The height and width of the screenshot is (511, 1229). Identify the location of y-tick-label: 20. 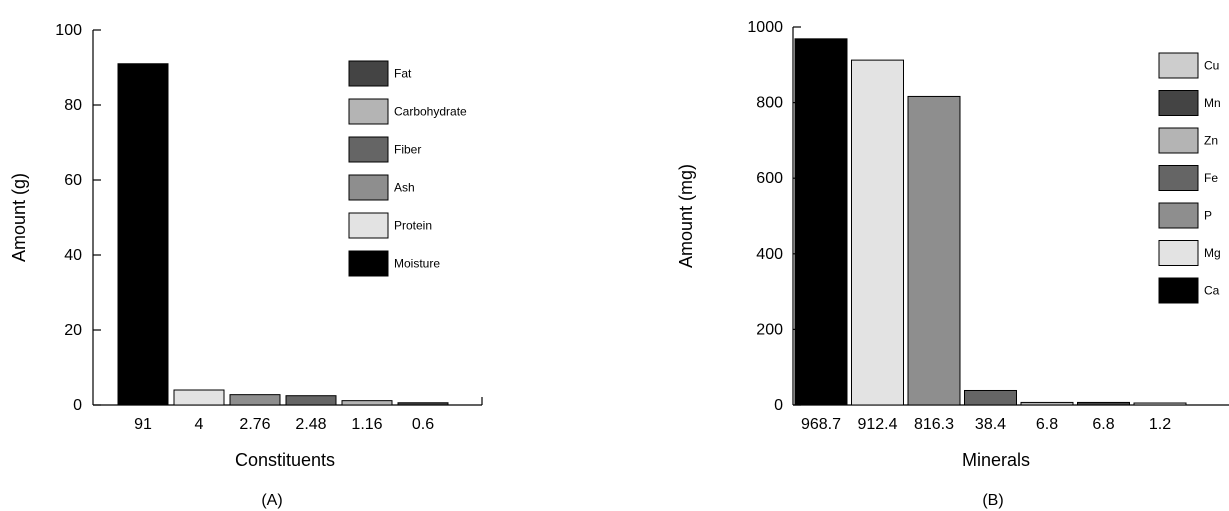
(73, 330).